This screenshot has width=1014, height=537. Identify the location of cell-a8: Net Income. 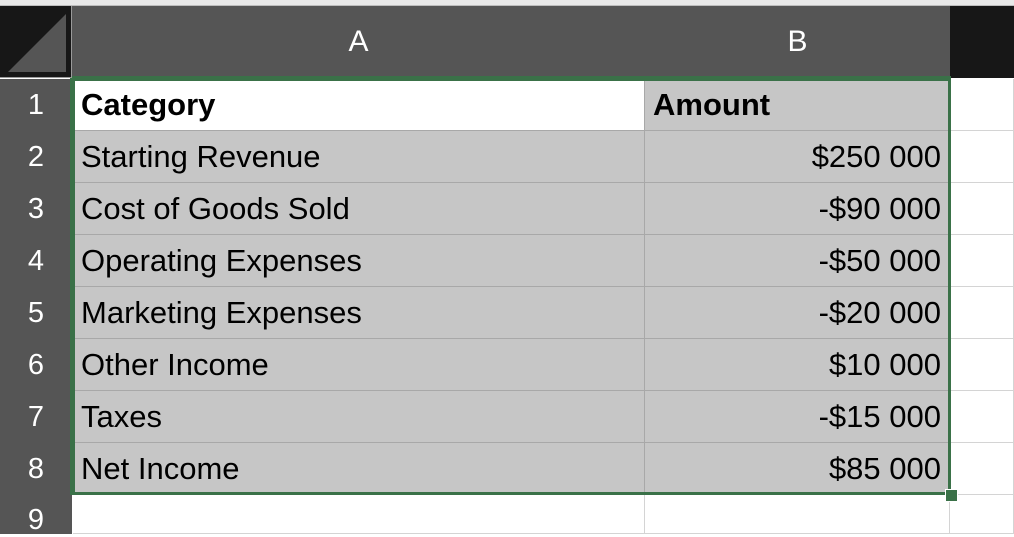
(359, 469).